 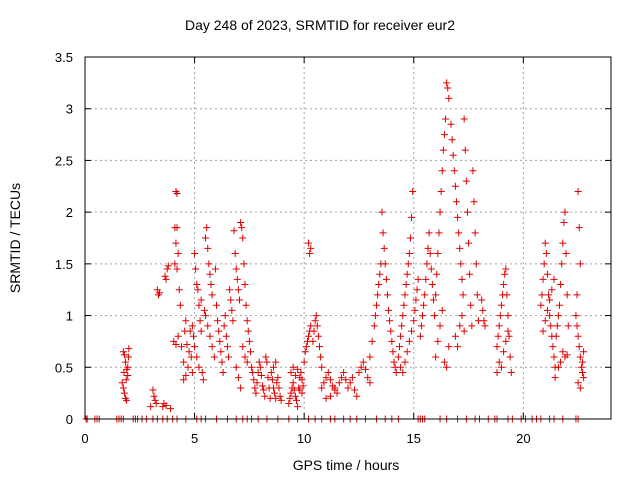 I want to click on x-tick-label: 0, so click(x=84, y=438).